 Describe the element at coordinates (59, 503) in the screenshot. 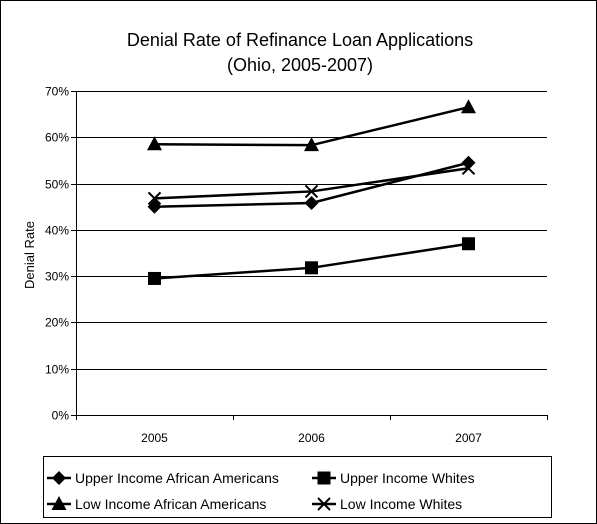

I see `legend-marker-triangle` at that location.